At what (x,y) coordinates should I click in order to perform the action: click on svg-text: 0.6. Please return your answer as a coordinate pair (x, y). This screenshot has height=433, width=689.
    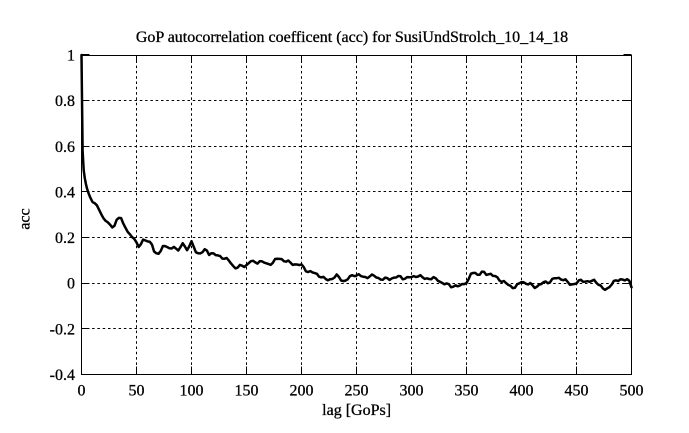
    Looking at the image, I should click on (65, 147).